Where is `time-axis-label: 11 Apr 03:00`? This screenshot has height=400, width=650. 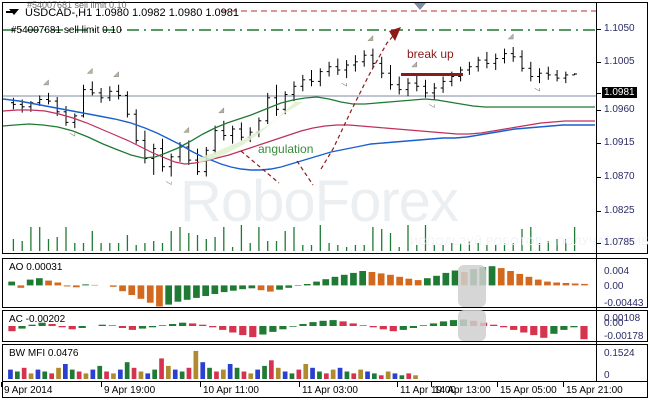 time-axis-label: 11 Apr 03:00 is located at coordinates (330, 390).